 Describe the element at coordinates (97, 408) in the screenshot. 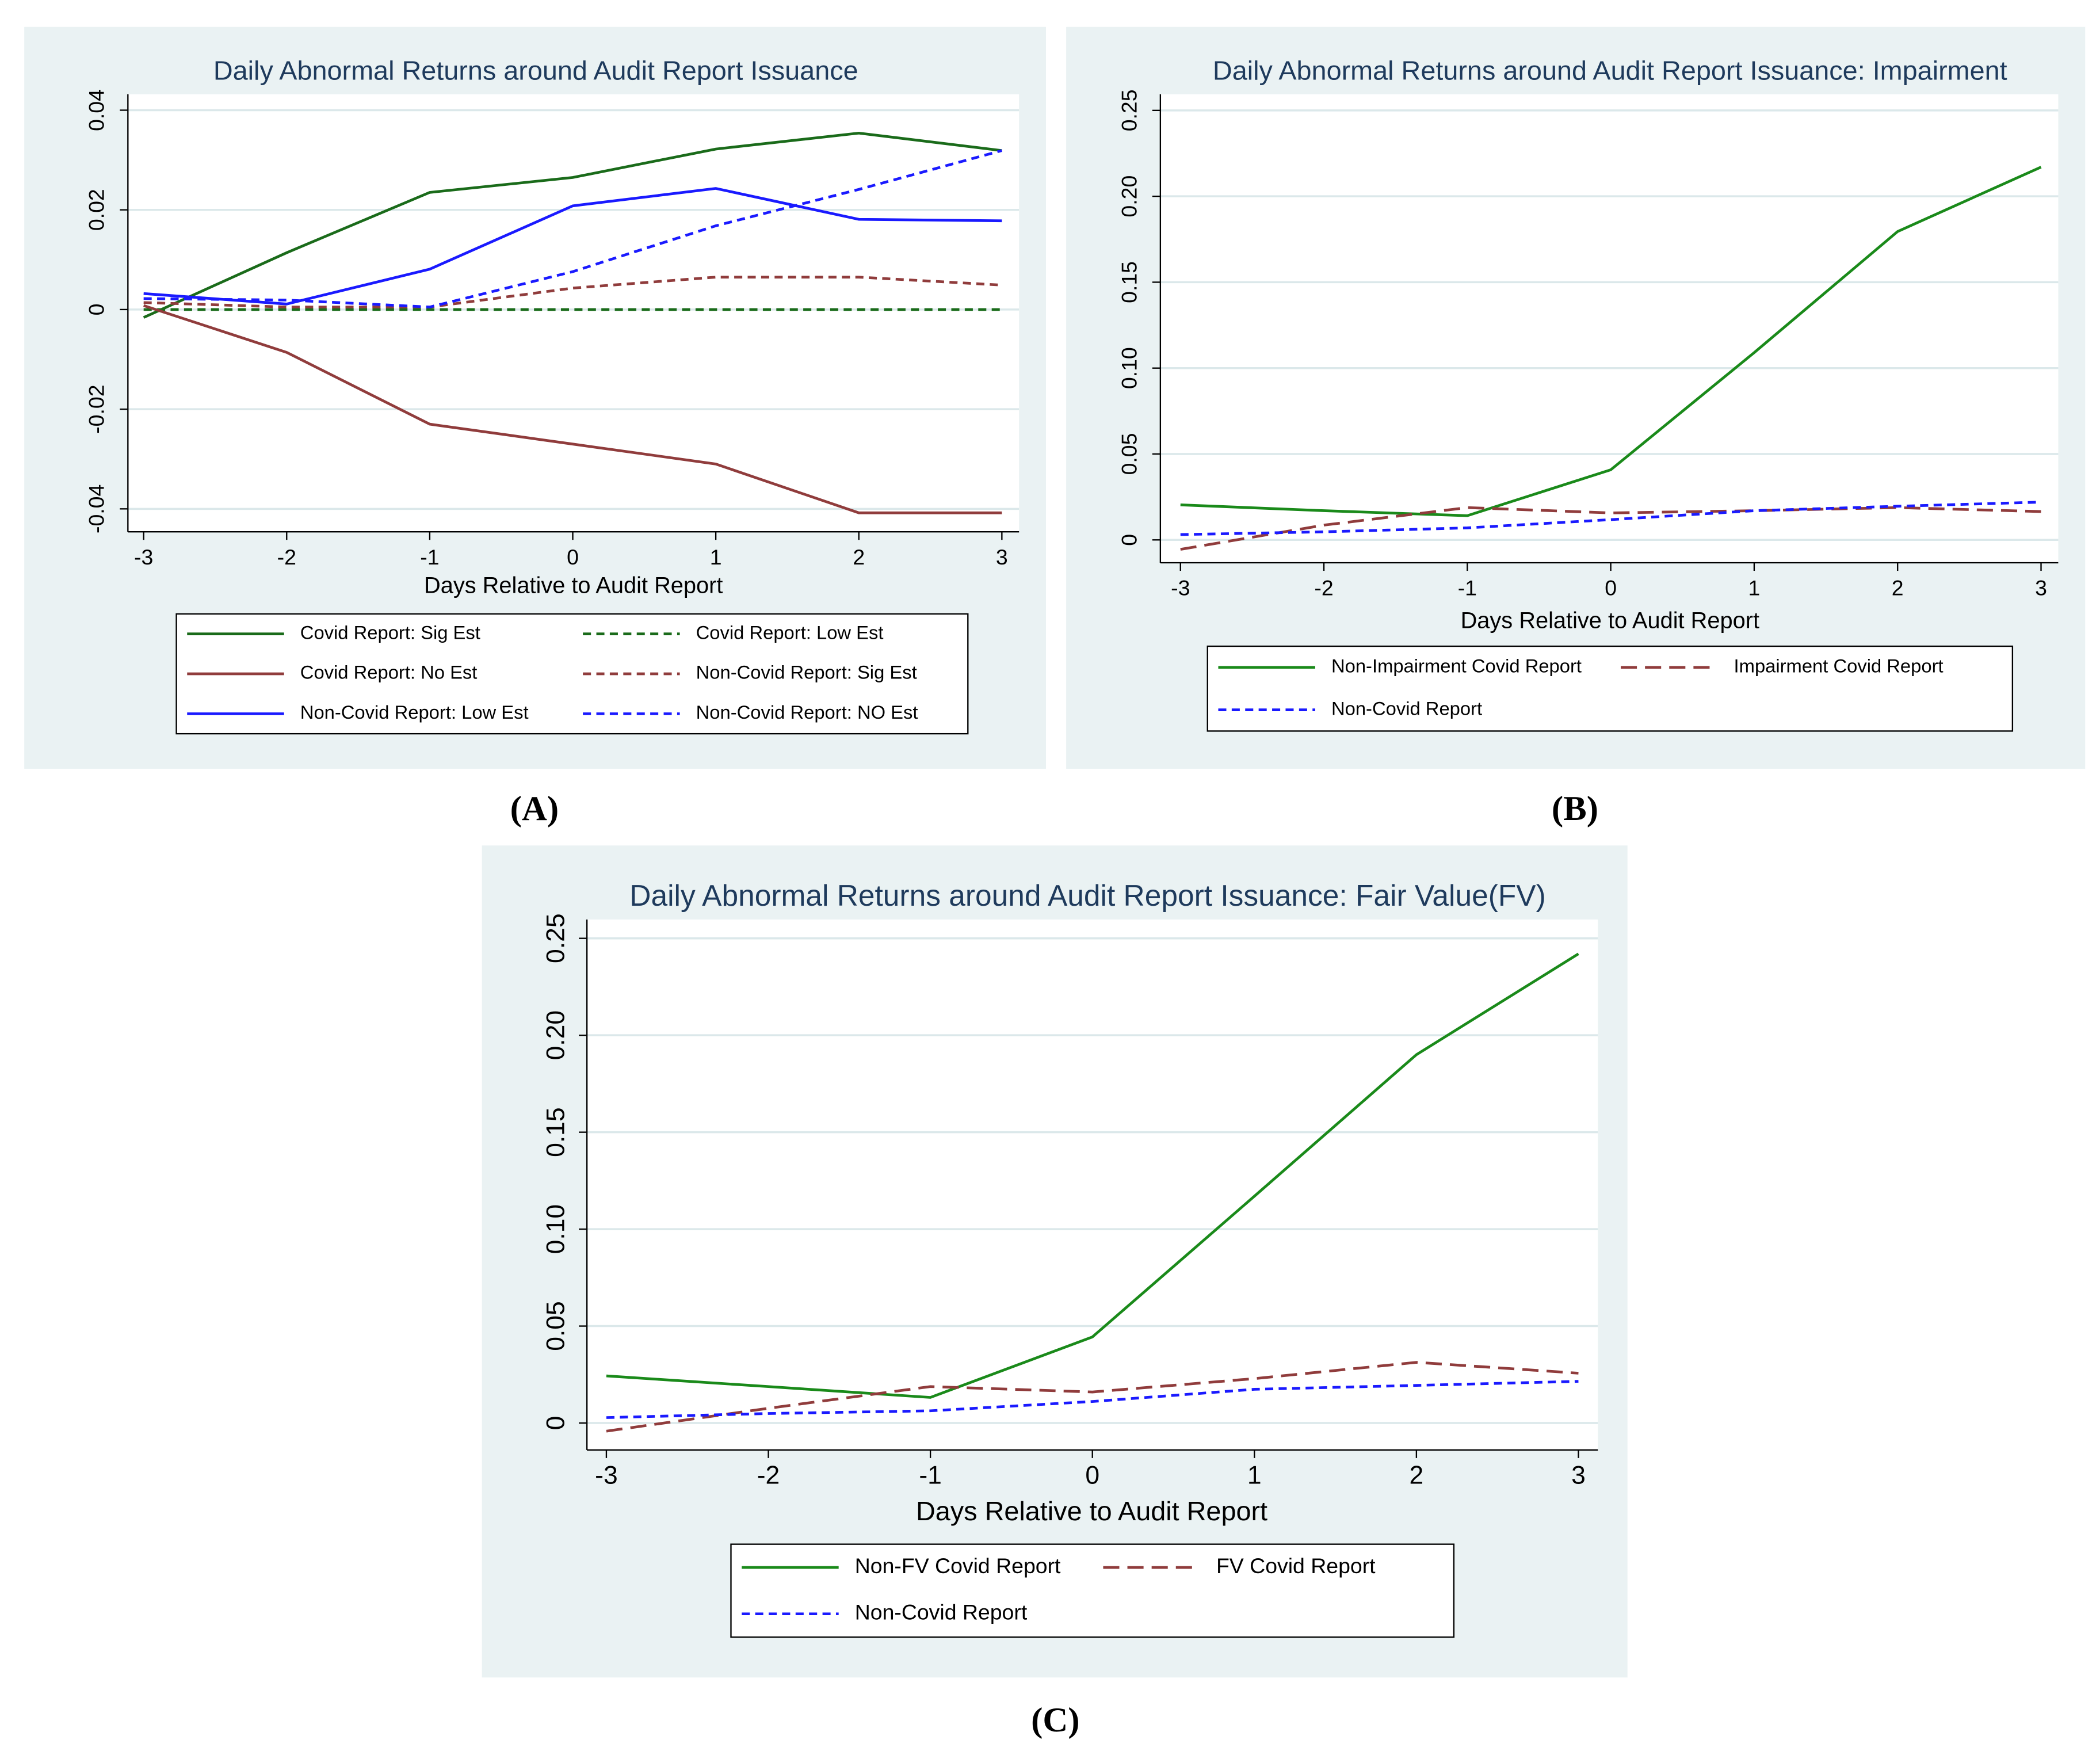

I see `y-tick-label: -0.02` at that location.